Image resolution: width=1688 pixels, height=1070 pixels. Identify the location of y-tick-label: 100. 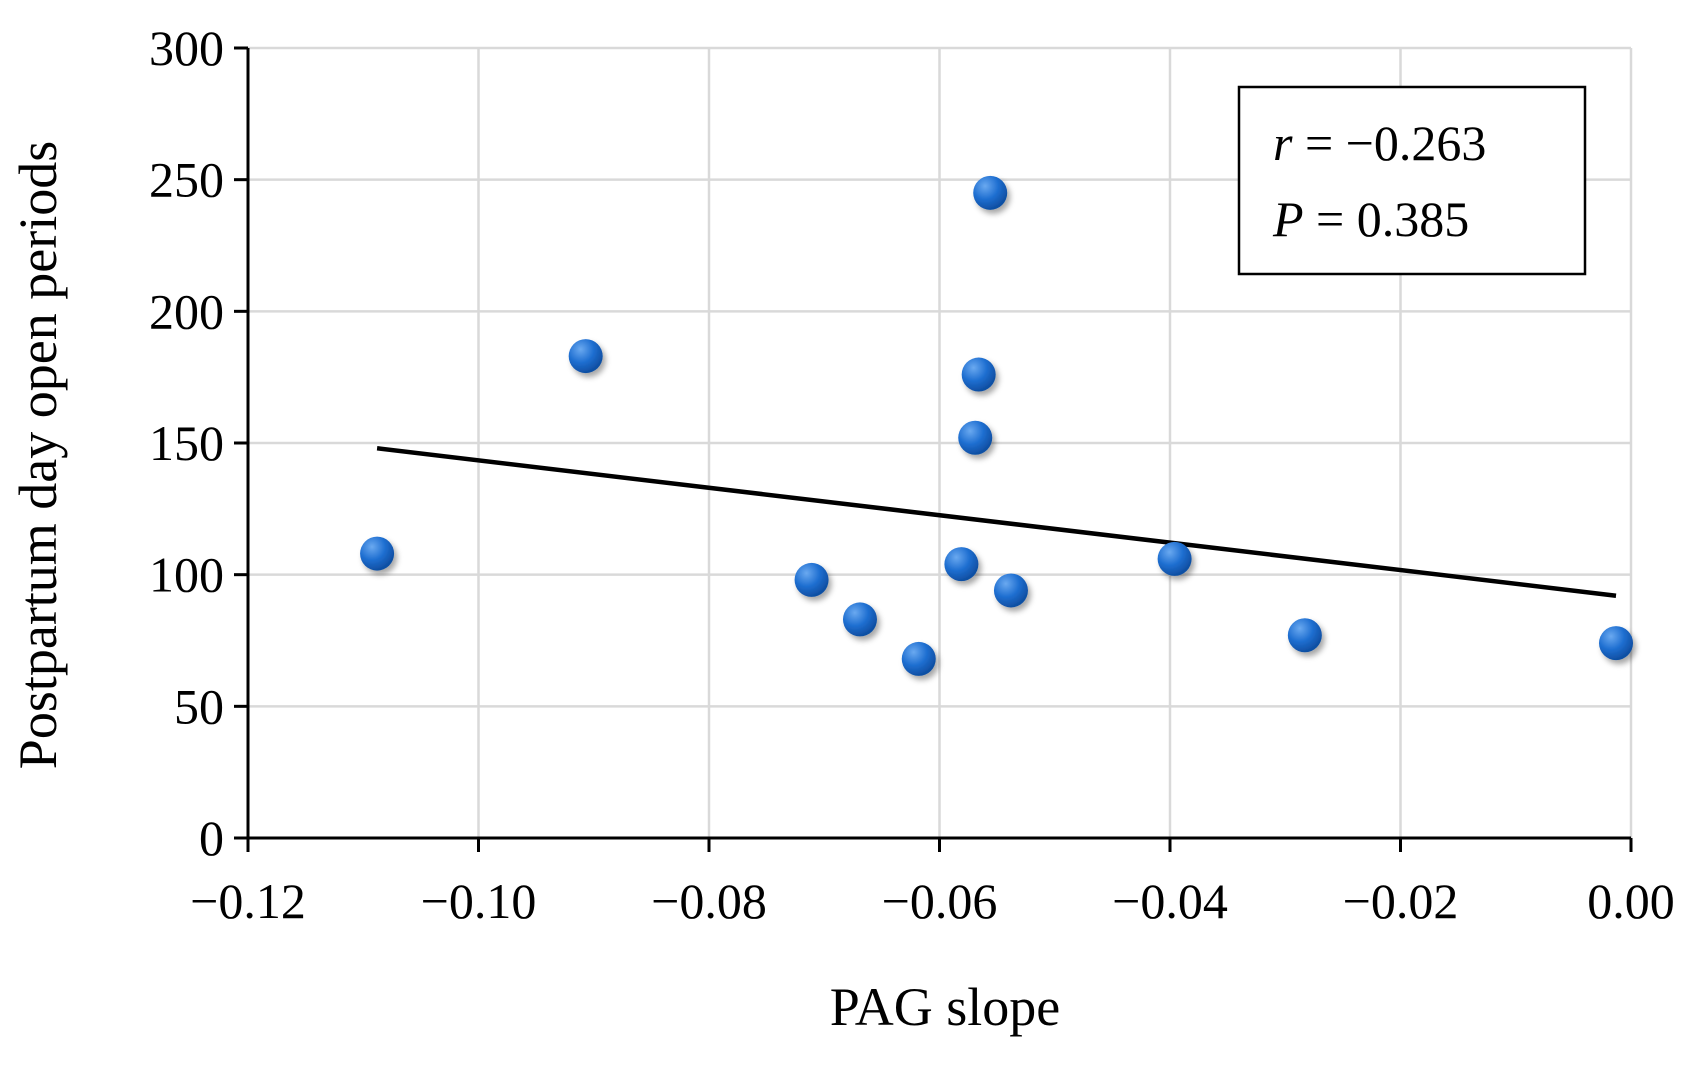
(186, 575).